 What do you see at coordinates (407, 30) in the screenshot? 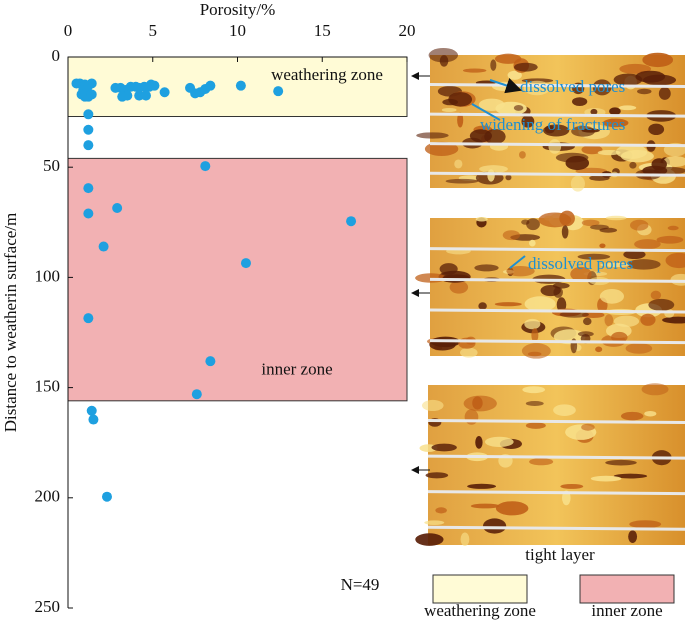
I see `x-tick-label: 20` at bounding box center [407, 30].